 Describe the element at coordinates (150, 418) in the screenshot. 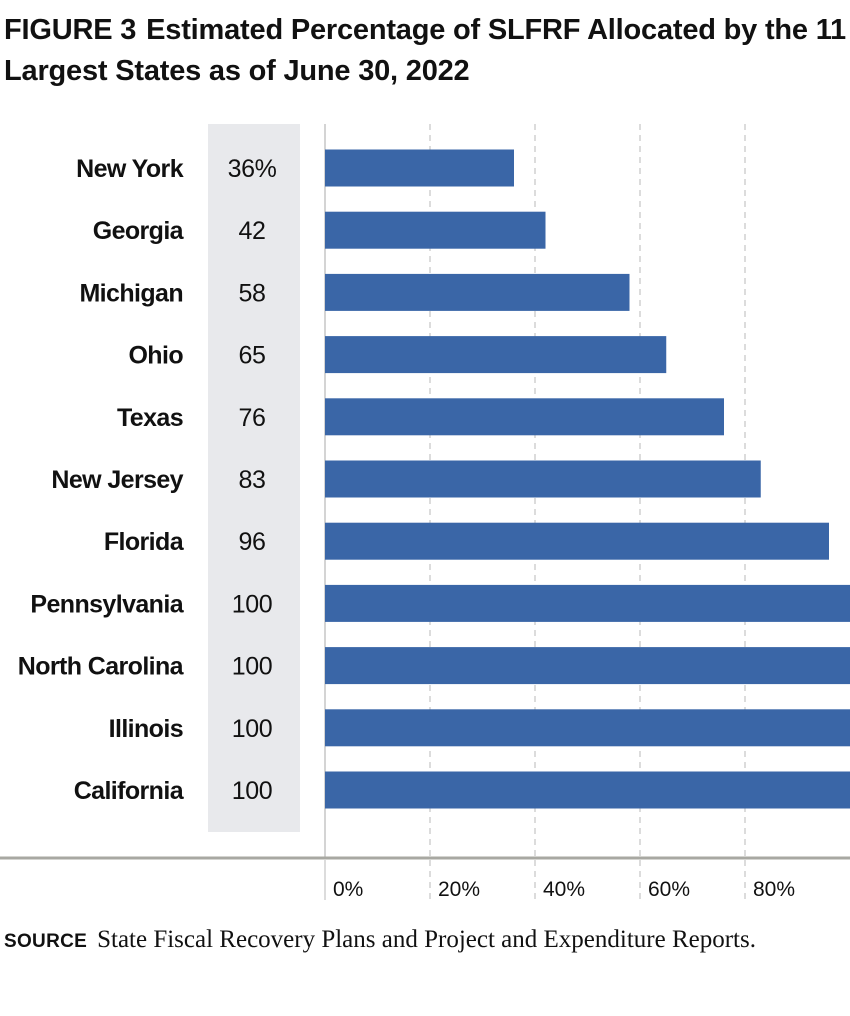

I see `category-label: Texas` at that location.